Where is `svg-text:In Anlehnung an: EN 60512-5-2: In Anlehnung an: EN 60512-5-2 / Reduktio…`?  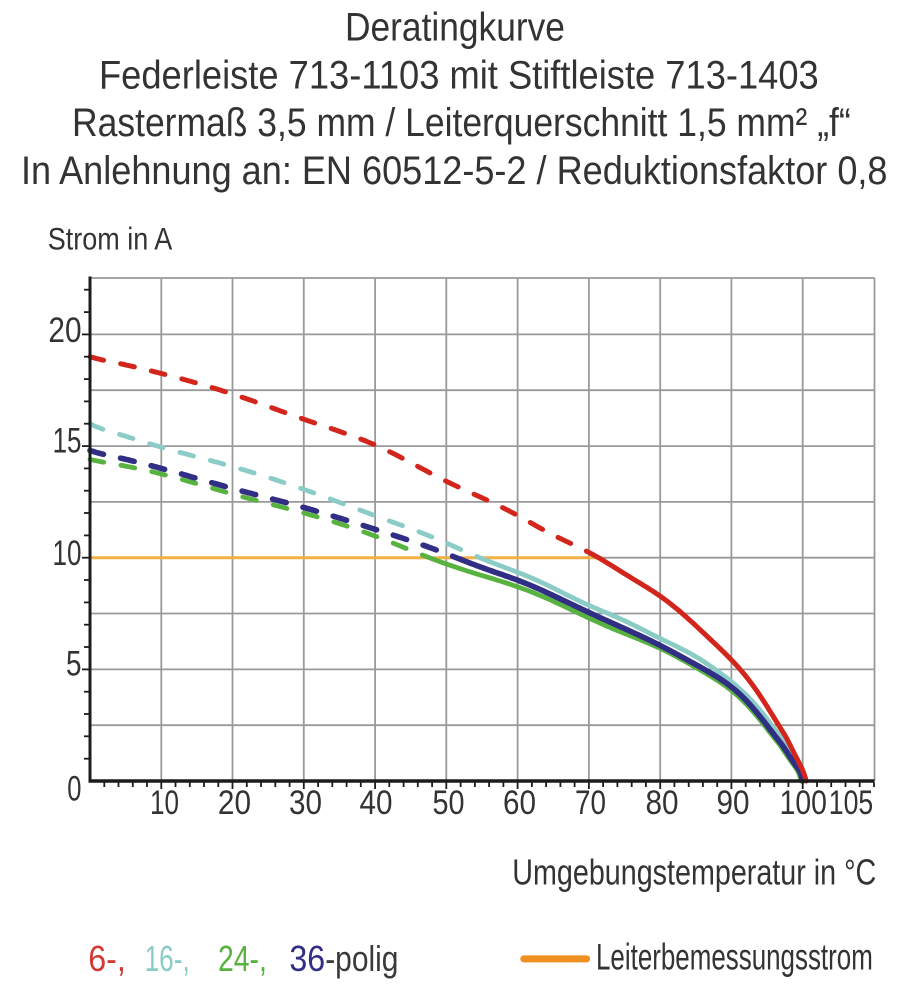 svg-text:In Anlehnung an: EN 60512-5-2: In Anlehnung an: EN 60512-5-2 / Reduktio… is located at coordinates (454, 171).